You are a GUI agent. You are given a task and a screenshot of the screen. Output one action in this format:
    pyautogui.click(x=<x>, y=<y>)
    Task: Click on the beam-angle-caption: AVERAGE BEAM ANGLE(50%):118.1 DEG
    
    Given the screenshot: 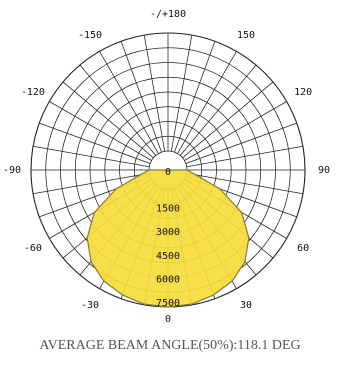 What is the action you would take?
    pyautogui.click(x=170, y=345)
    